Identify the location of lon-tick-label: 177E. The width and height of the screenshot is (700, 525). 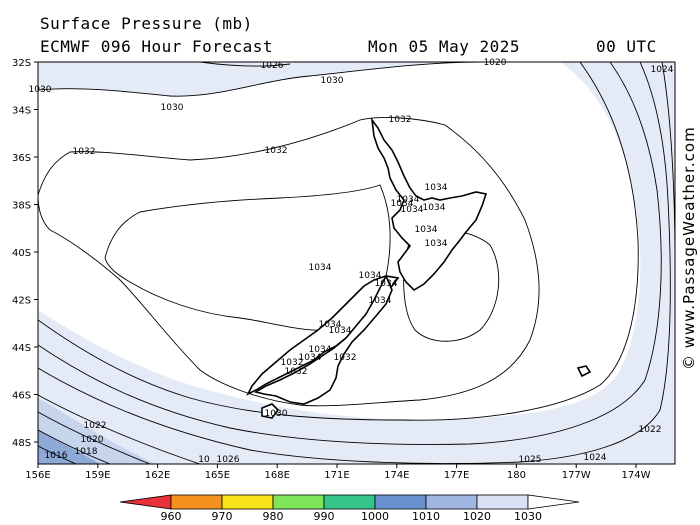
(456, 475).